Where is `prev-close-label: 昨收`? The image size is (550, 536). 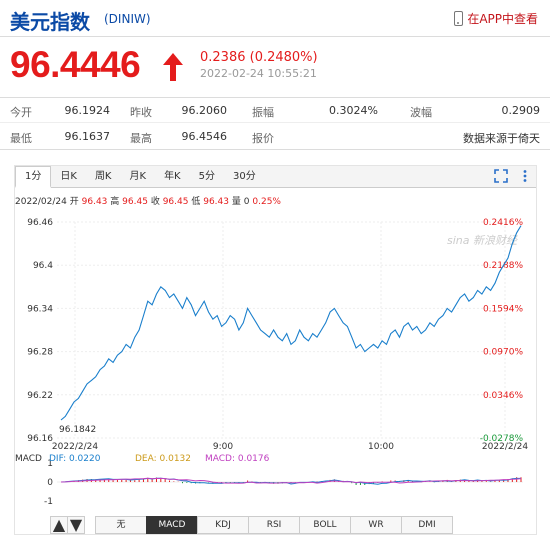
prev-close-label: 昨收 is located at coordinates (141, 112).